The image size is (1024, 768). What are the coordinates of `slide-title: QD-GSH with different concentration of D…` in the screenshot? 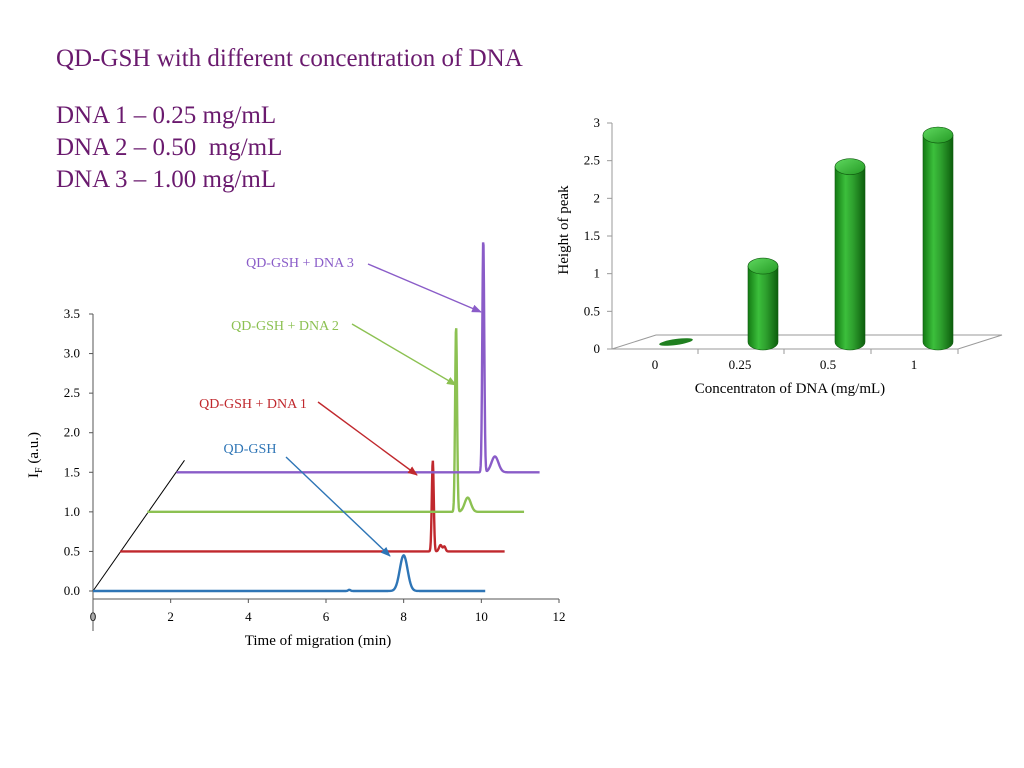 It's located at (289, 58).